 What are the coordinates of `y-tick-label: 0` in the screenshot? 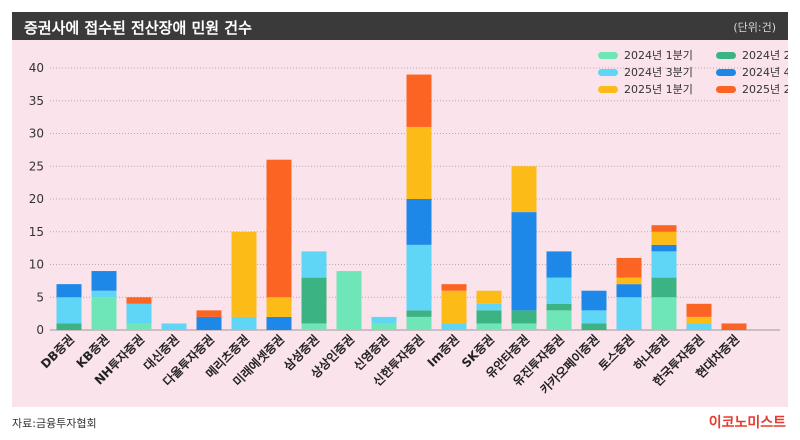 It's located at (40, 330).